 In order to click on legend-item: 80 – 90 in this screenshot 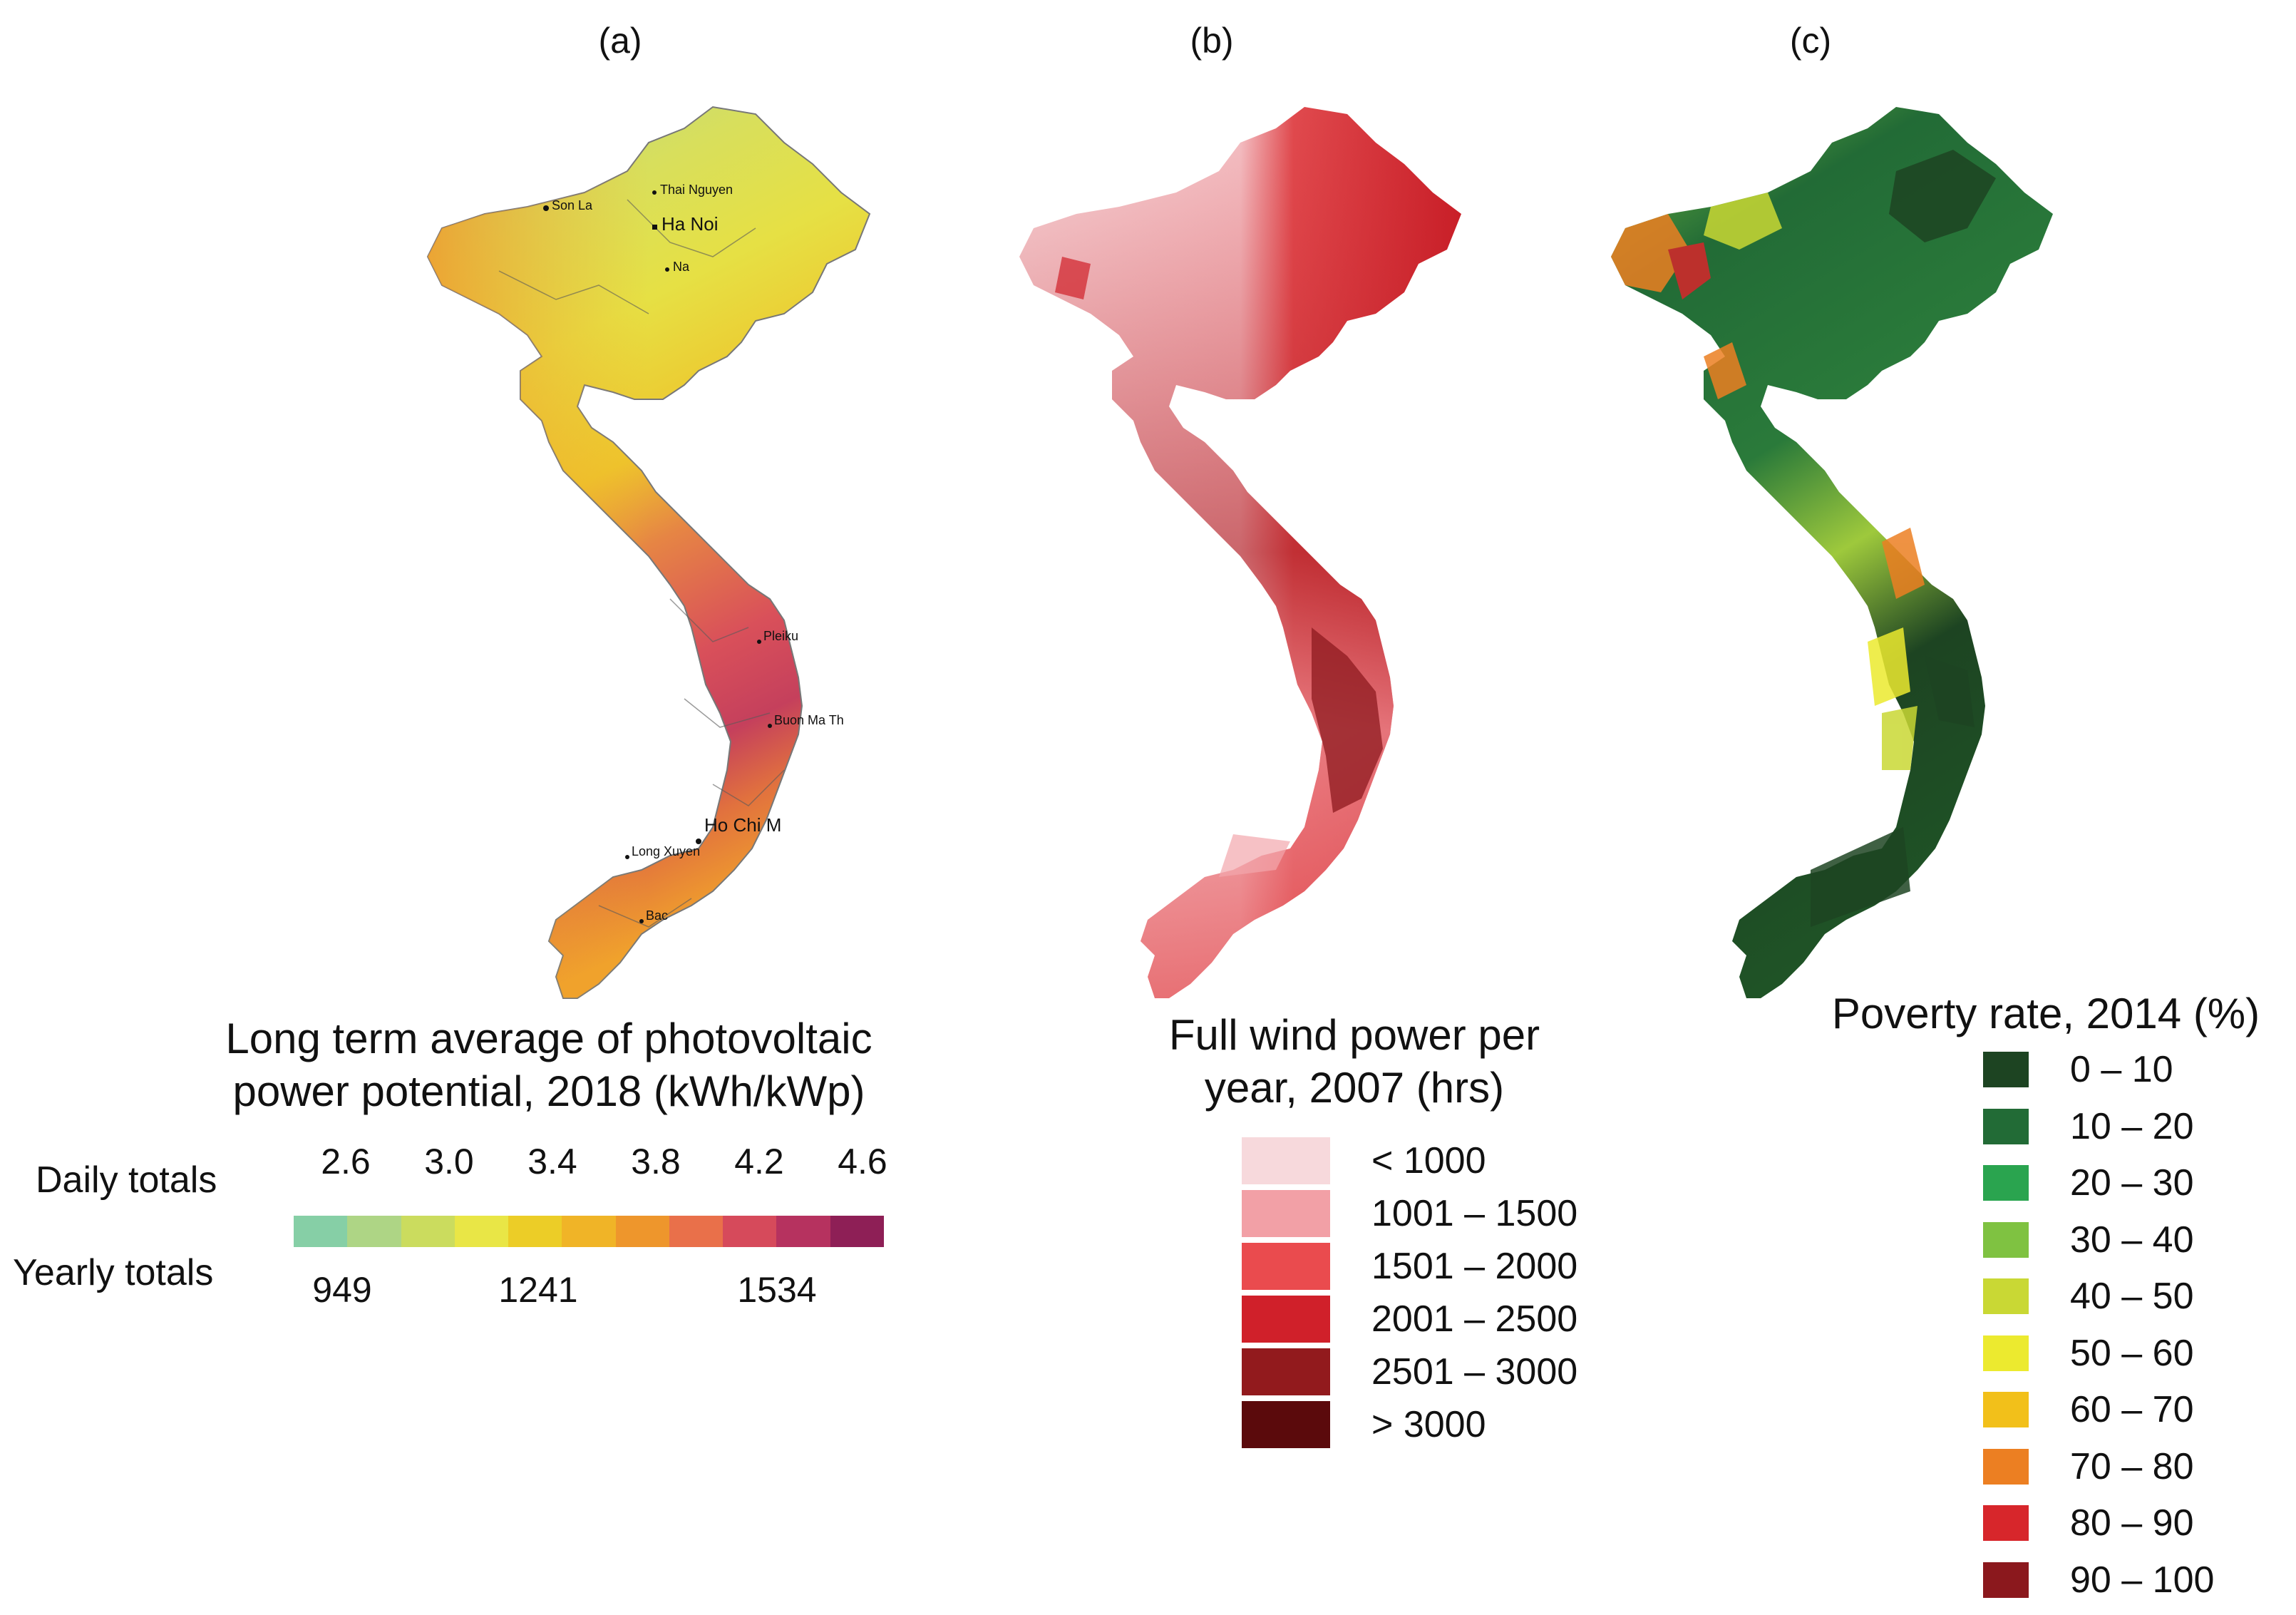, I will do `click(2088, 1523)`.